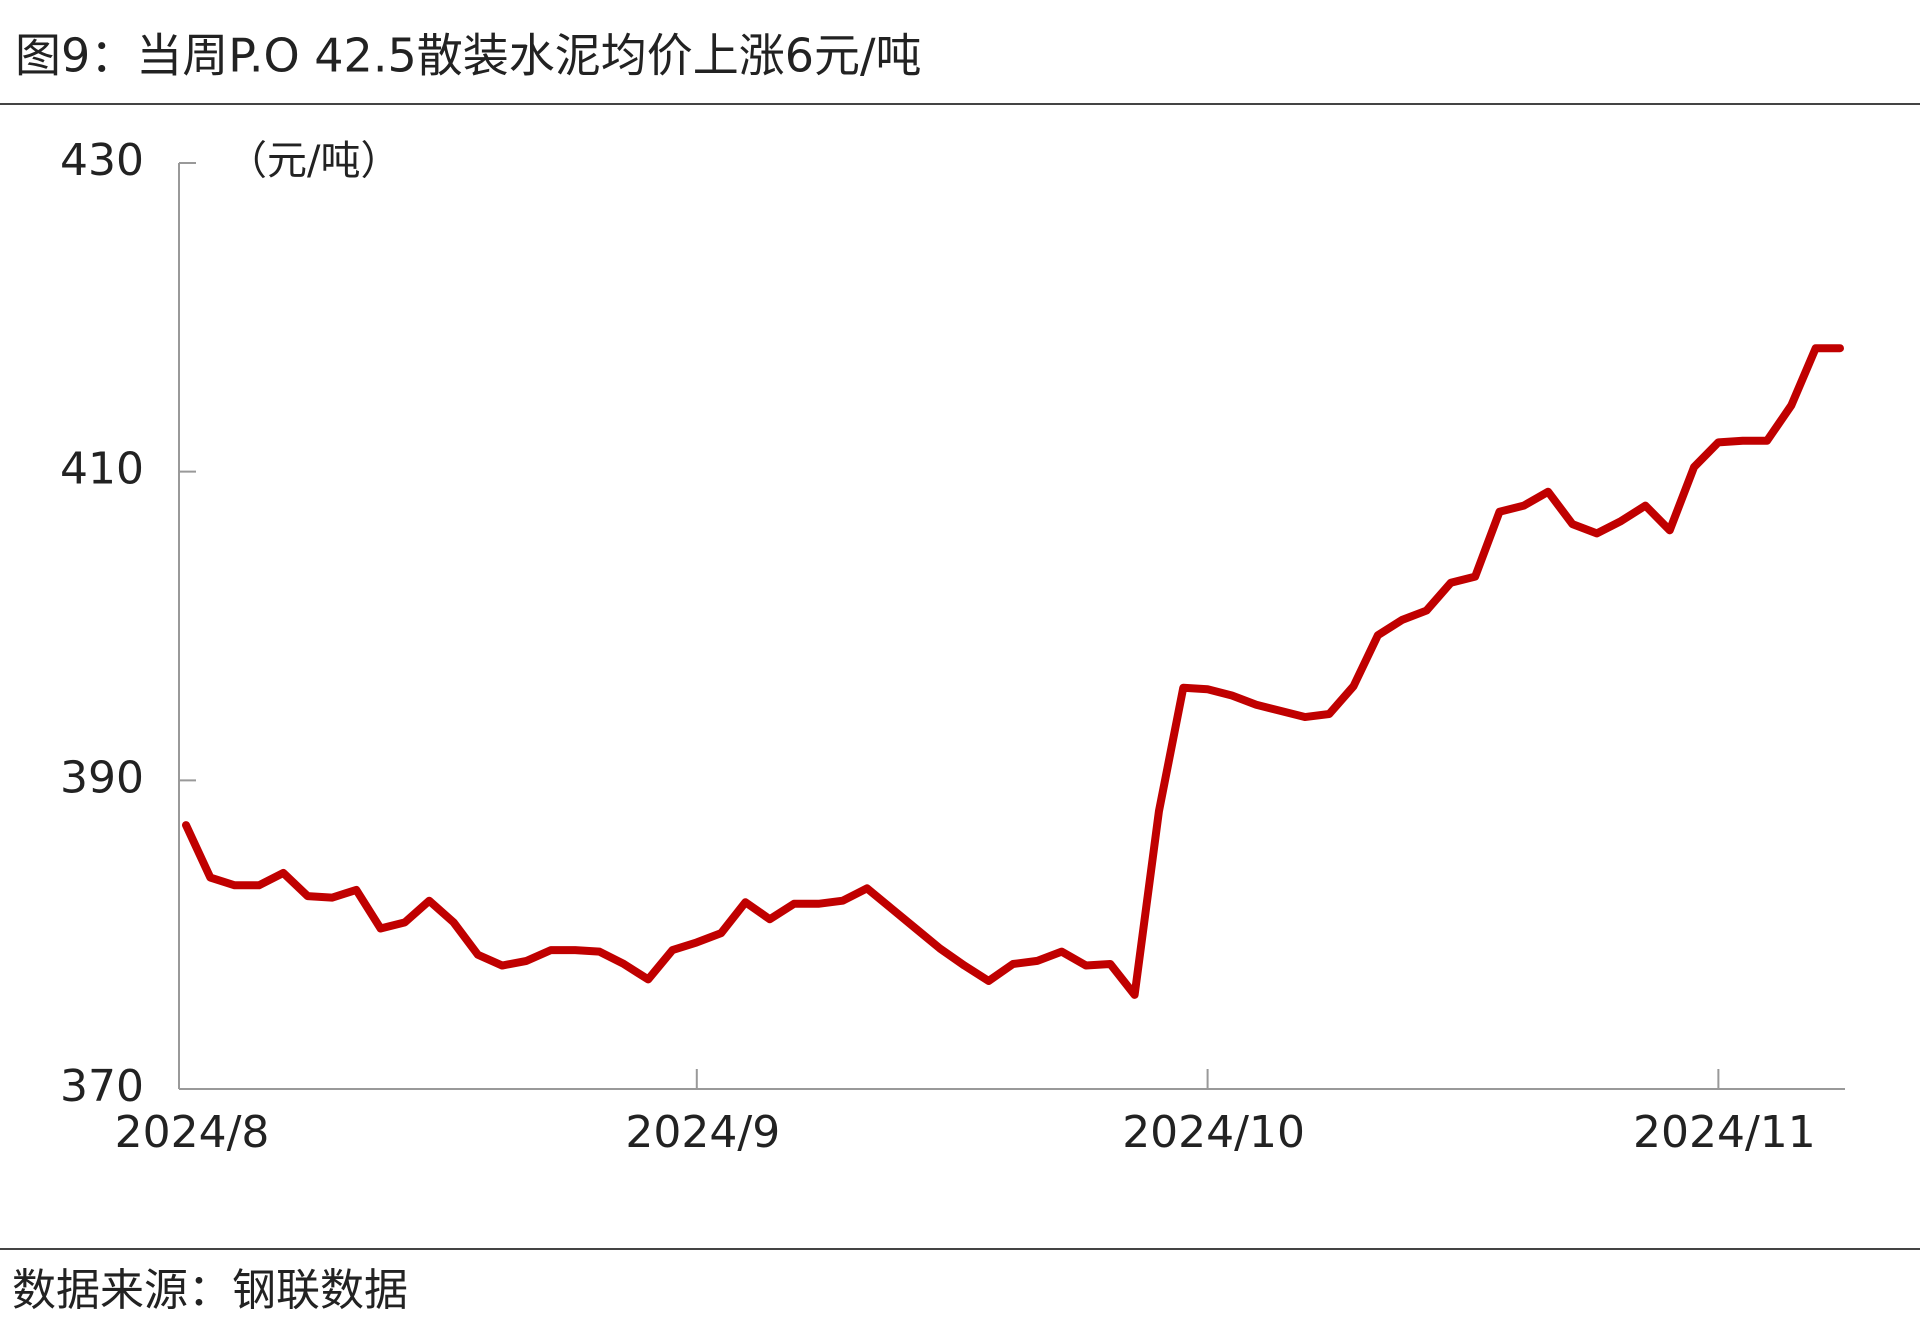 This screenshot has height=1331, width=1920. Describe the element at coordinates (102, 1086) in the screenshot. I see `y-tick-label: 370` at that location.